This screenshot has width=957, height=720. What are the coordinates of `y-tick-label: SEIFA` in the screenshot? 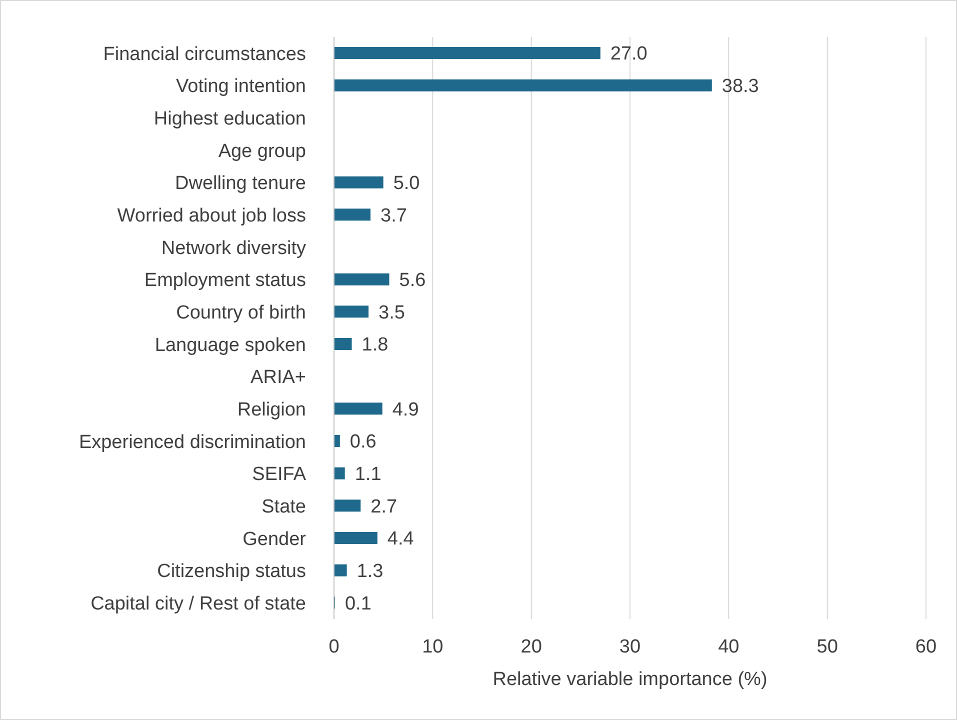 It's located at (279, 475).